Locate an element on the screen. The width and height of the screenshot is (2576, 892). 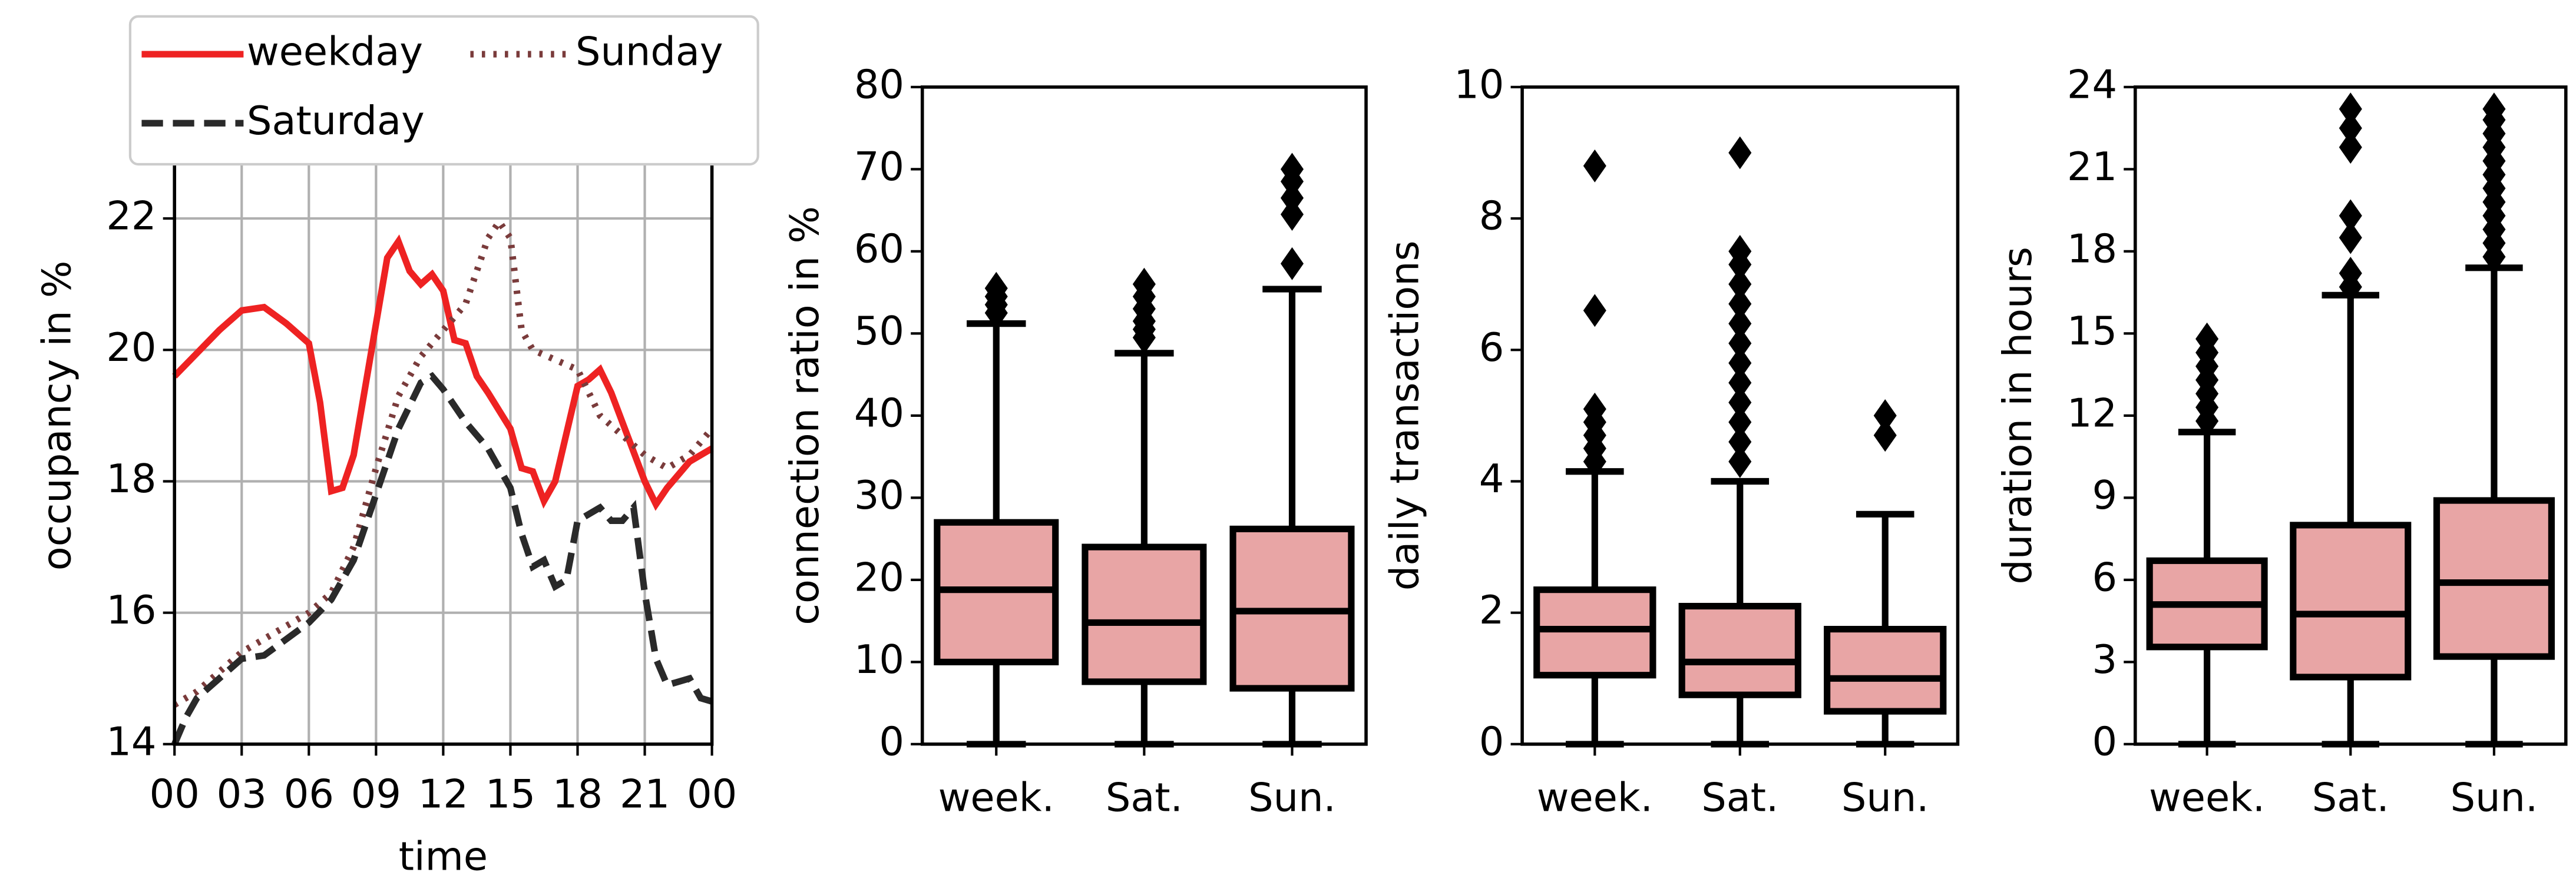
y-tick-label: 40 is located at coordinates (879, 413).